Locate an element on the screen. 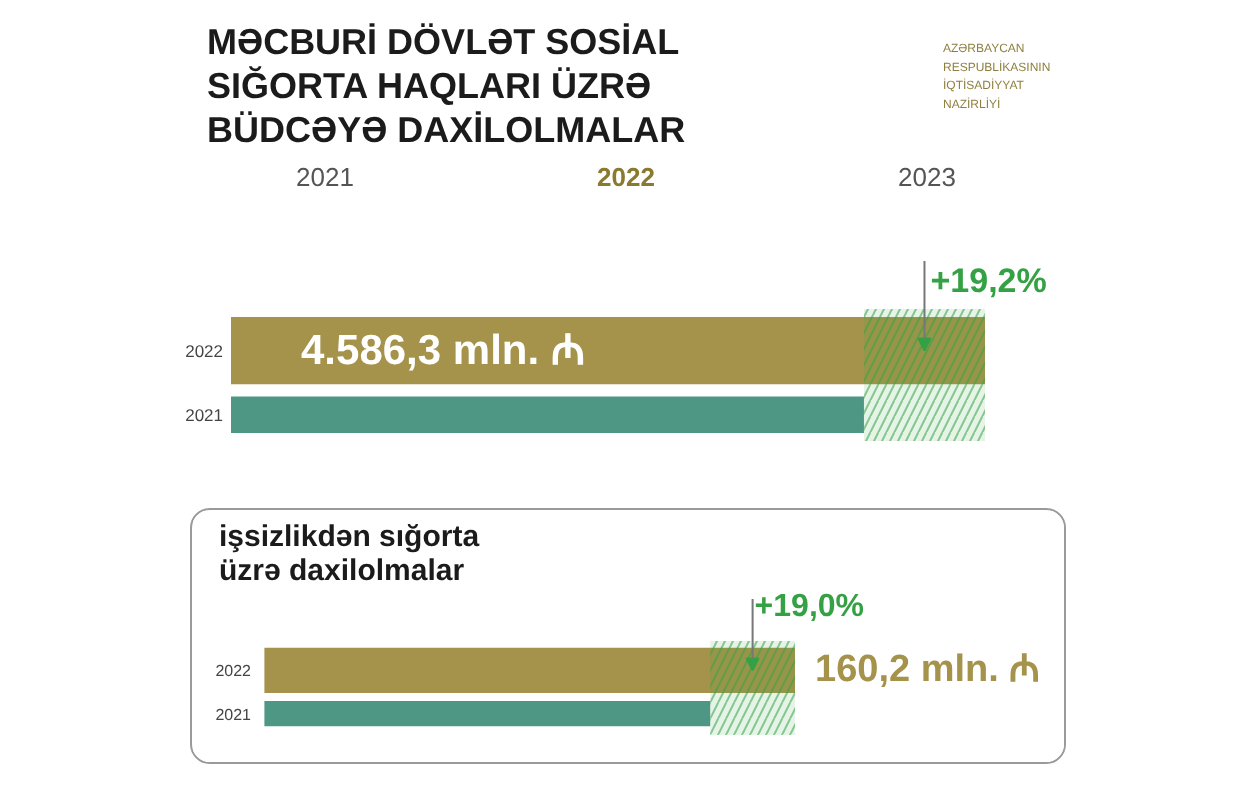 The image size is (1240, 800). text: 2023 is located at coordinates (927, 177).